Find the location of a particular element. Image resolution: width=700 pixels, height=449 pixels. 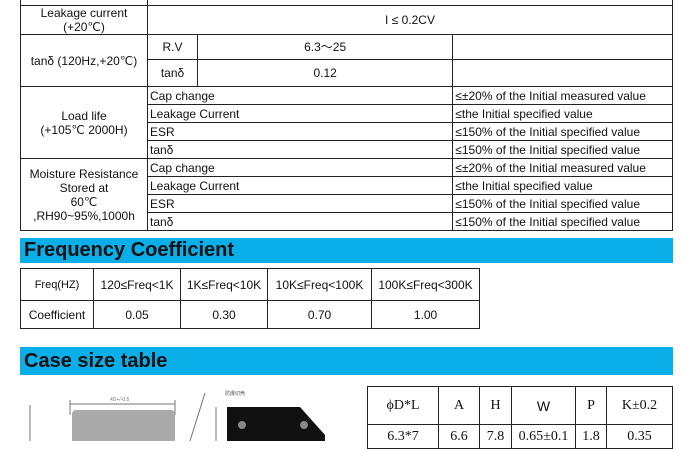

load-value: ≤the Initial specified value is located at coordinates (562, 113).